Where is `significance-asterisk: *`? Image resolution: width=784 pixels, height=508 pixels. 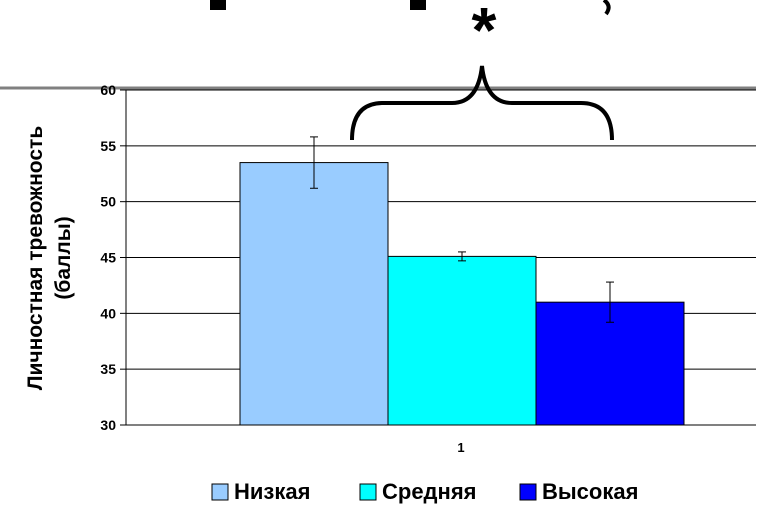
significance-asterisk: * is located at coordinates (484, 33).